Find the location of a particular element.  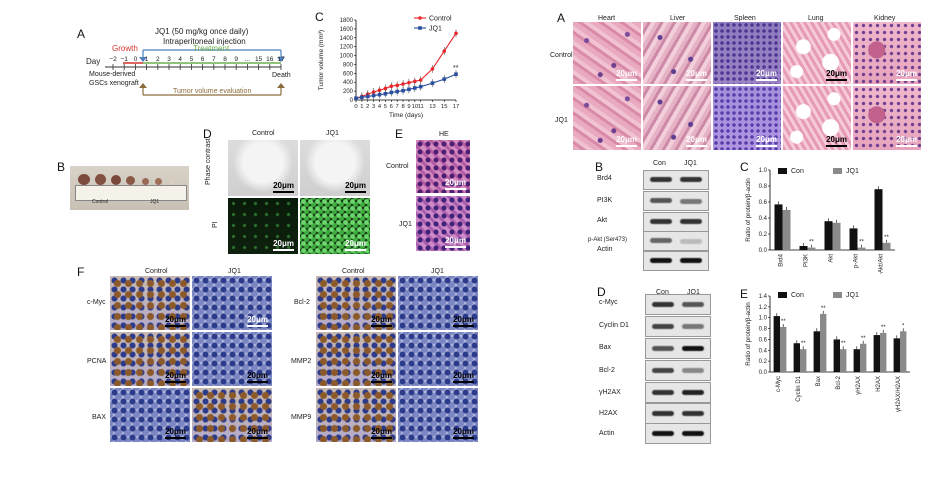

blot-bcl2 is located at coordinates (678, 370).